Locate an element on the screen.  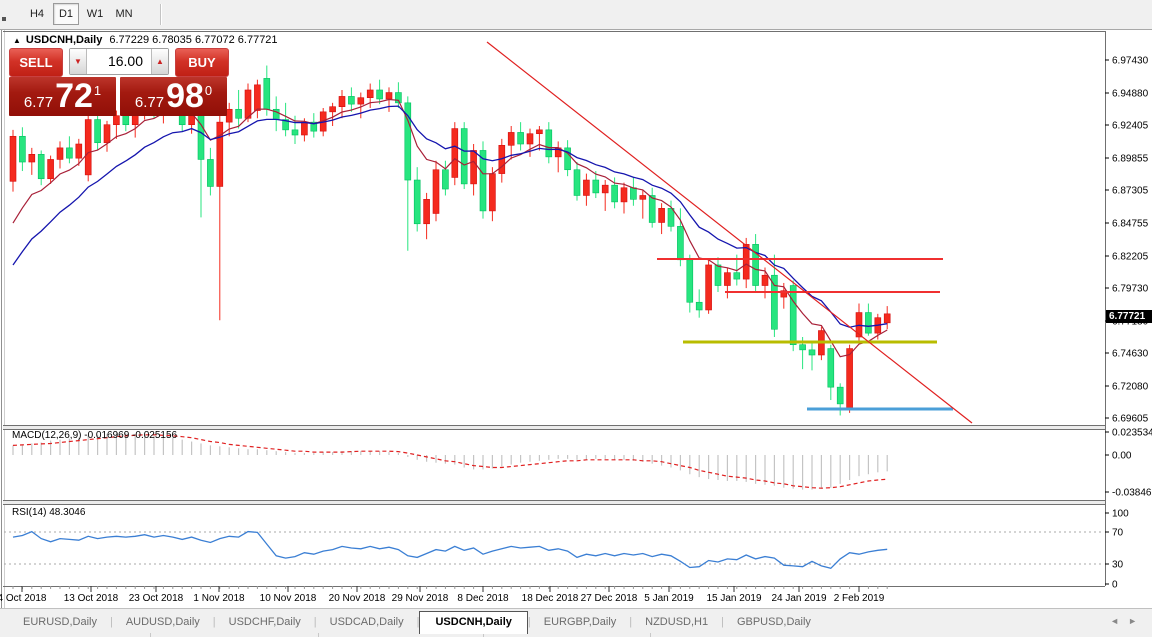
tab-scroll-right-icon: ► is located at coordinates (1137, 621).